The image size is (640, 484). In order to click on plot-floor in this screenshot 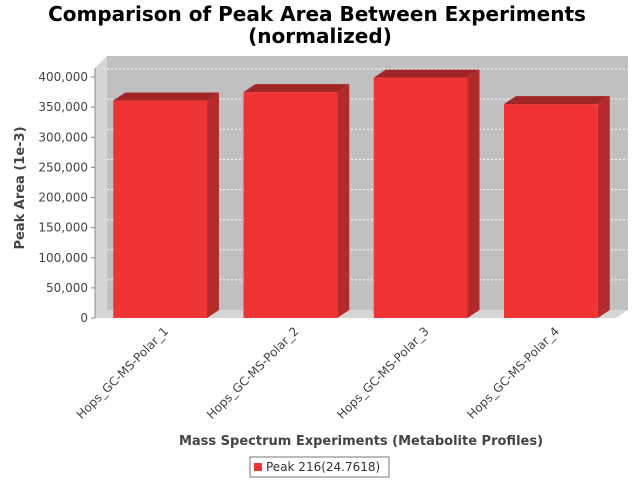, I will do `click(361, 314)`.